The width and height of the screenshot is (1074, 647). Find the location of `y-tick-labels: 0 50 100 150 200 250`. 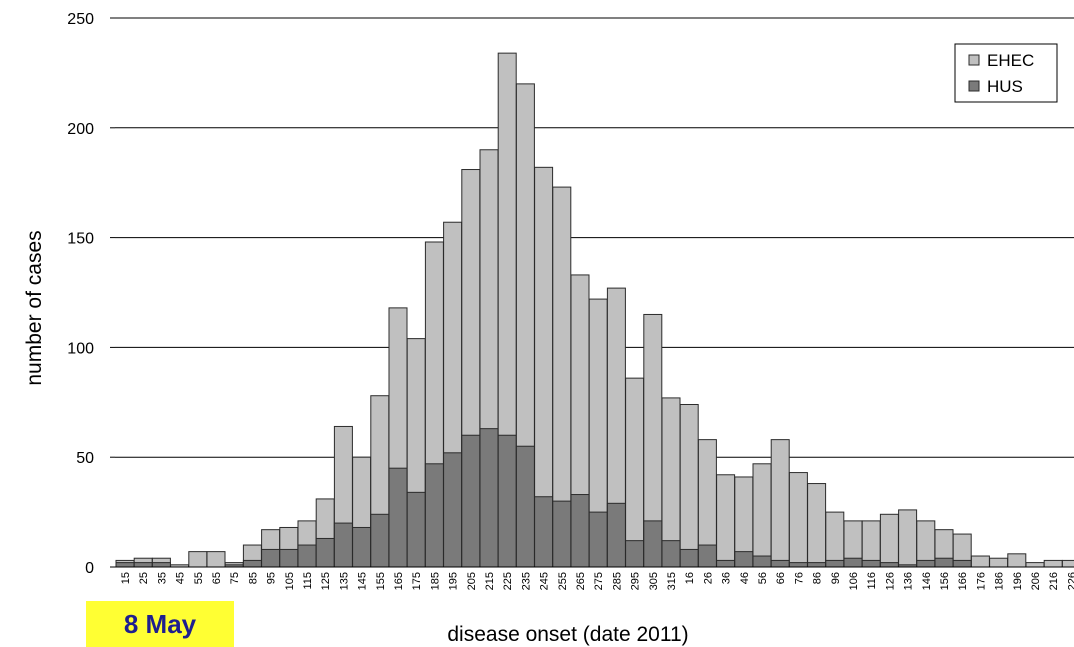

y-tick-labels: 0 50 100 150 200 250 is located at coordinates (91, 294).